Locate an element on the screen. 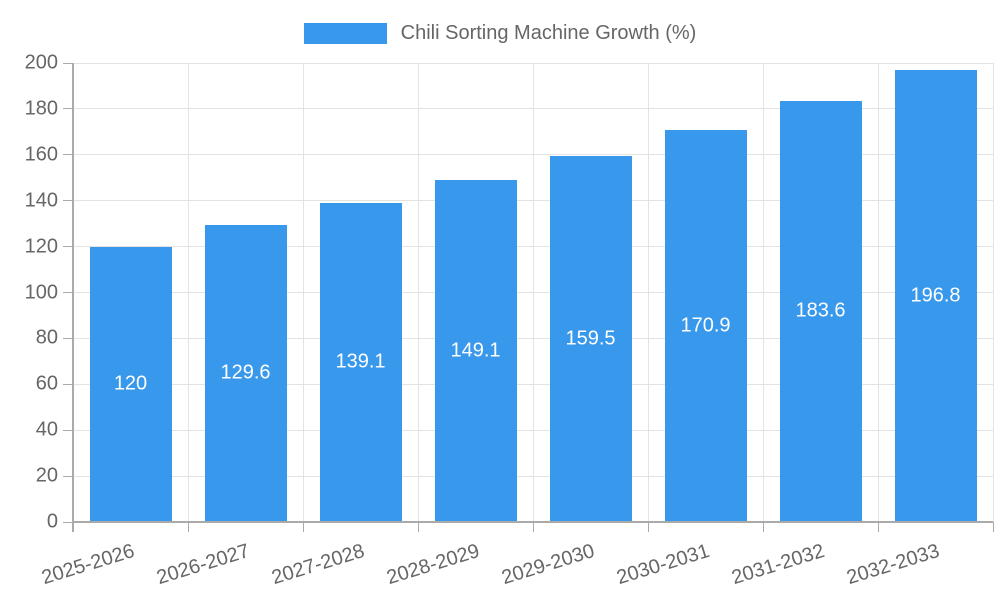 The width and height of the screenshot is (1000, 600). bar-value-label: 139.1 is located at coordinates (360, 361).